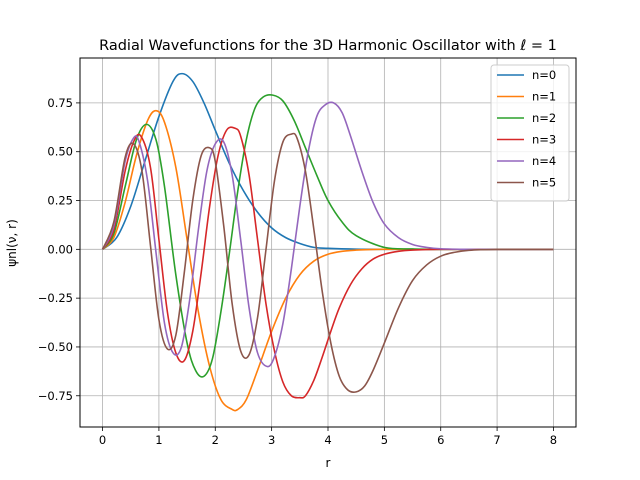 This screenshot has height=480, width=640. Describe the element at coordinates (60, 152) in the screenshot. I see `y-tick-label: 0.50` at that location.